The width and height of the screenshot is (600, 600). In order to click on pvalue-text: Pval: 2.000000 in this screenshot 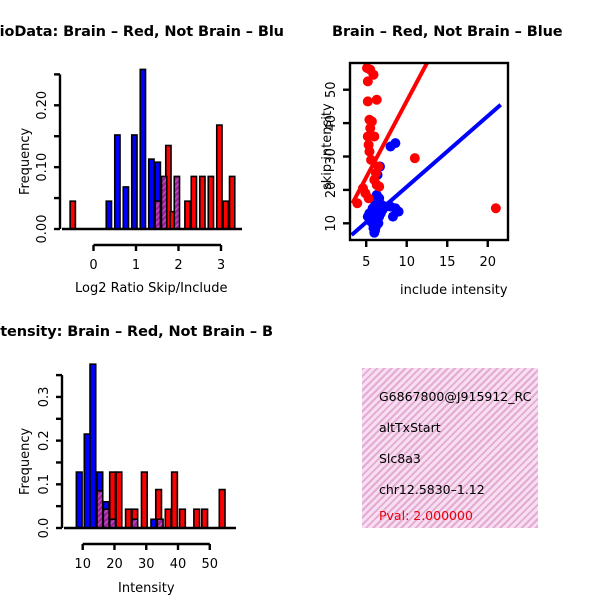, I will do `click(426, 515)`.